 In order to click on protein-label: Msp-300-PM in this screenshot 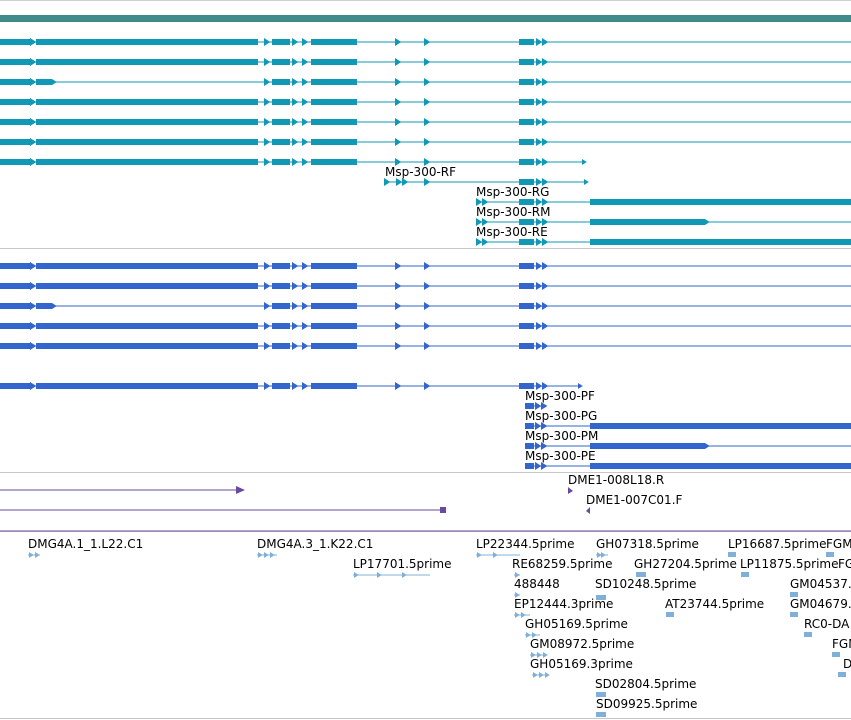, I will do `click(562, 436)`.